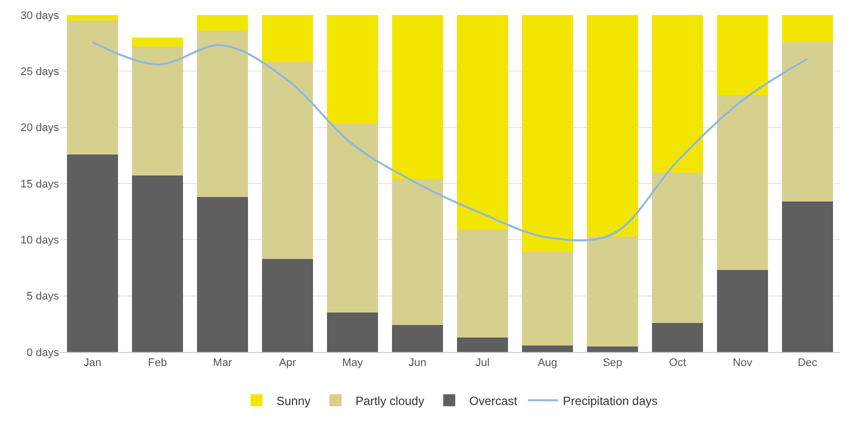 This screenshot has height=425, width=850. I want to click on legend-label: Partly cloudy, so click(390, 401).